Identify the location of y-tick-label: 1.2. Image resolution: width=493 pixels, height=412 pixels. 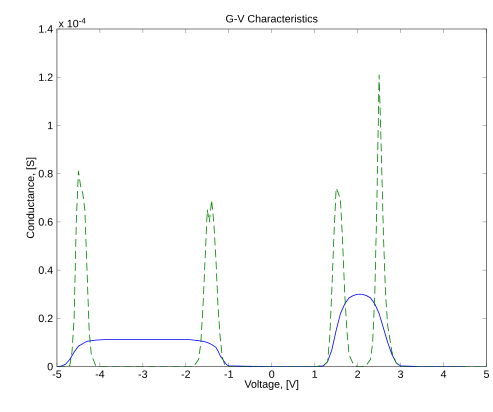
(46, 78).